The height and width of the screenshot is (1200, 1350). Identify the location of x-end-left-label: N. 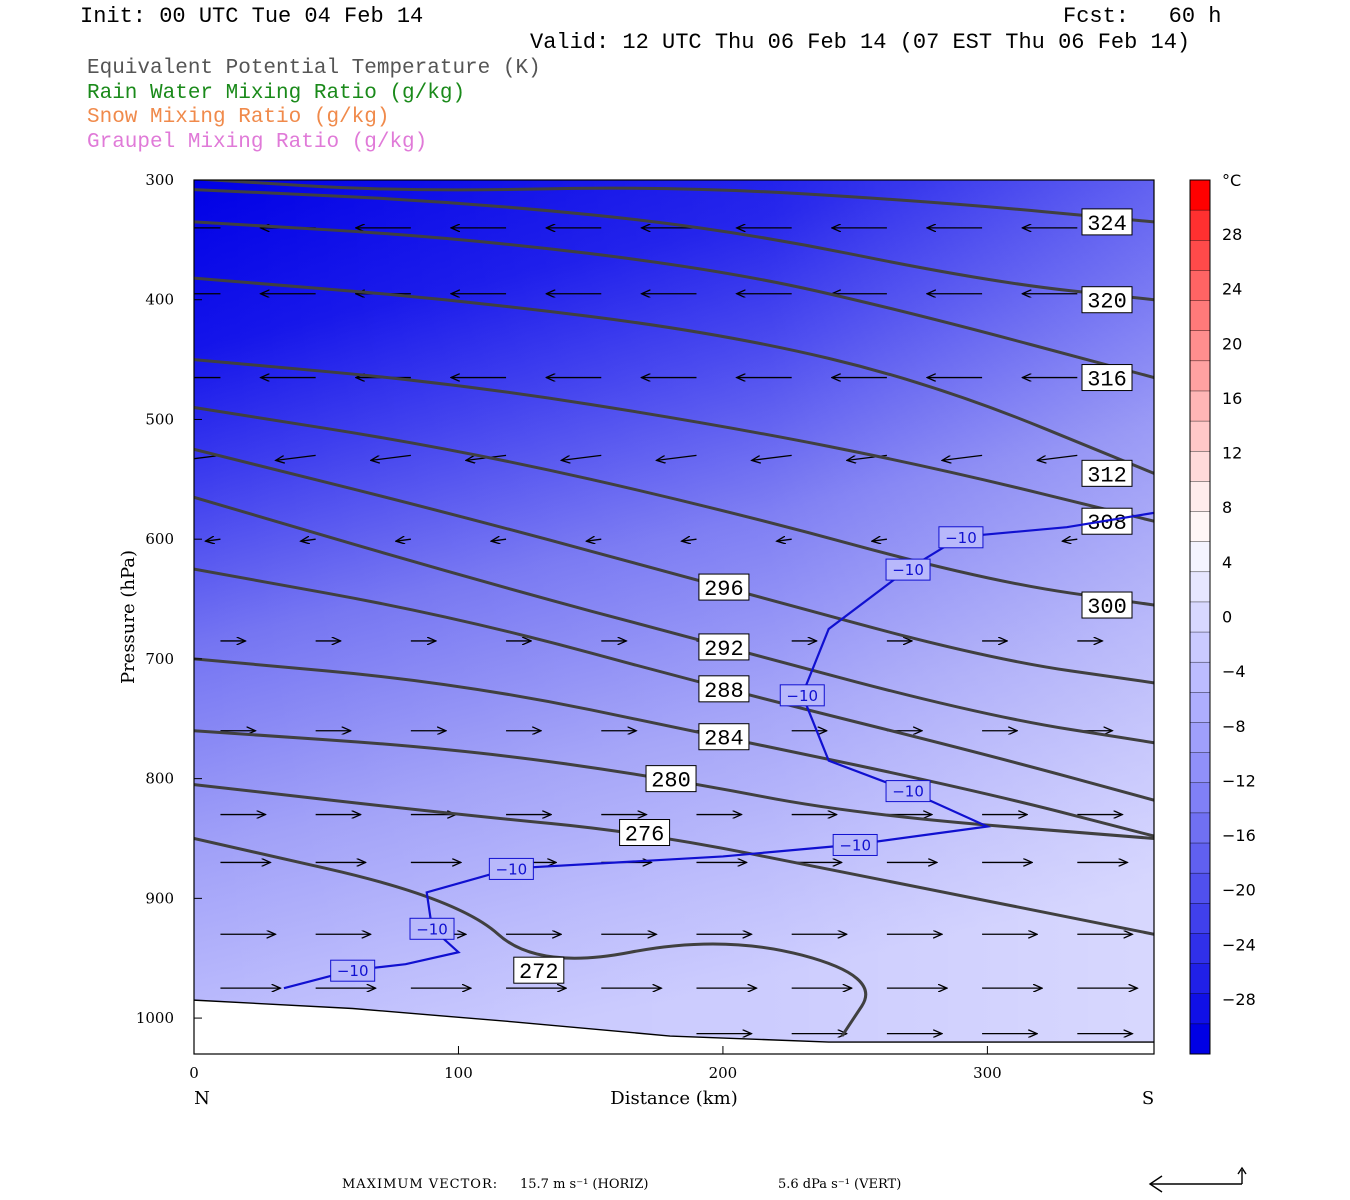
(202, 1098).